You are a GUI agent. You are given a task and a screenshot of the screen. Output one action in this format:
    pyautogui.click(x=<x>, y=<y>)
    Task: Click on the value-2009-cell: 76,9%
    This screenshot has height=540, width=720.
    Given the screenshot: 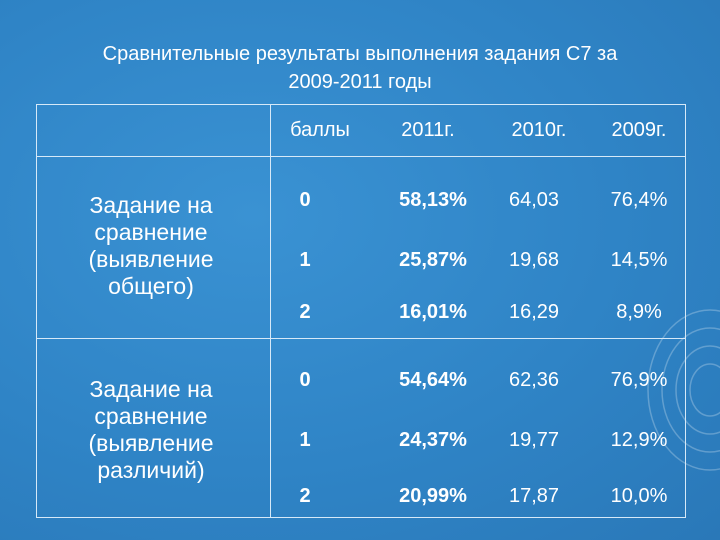 What is the action you would take?
    pyautogui.click(x=639, y=379)
    